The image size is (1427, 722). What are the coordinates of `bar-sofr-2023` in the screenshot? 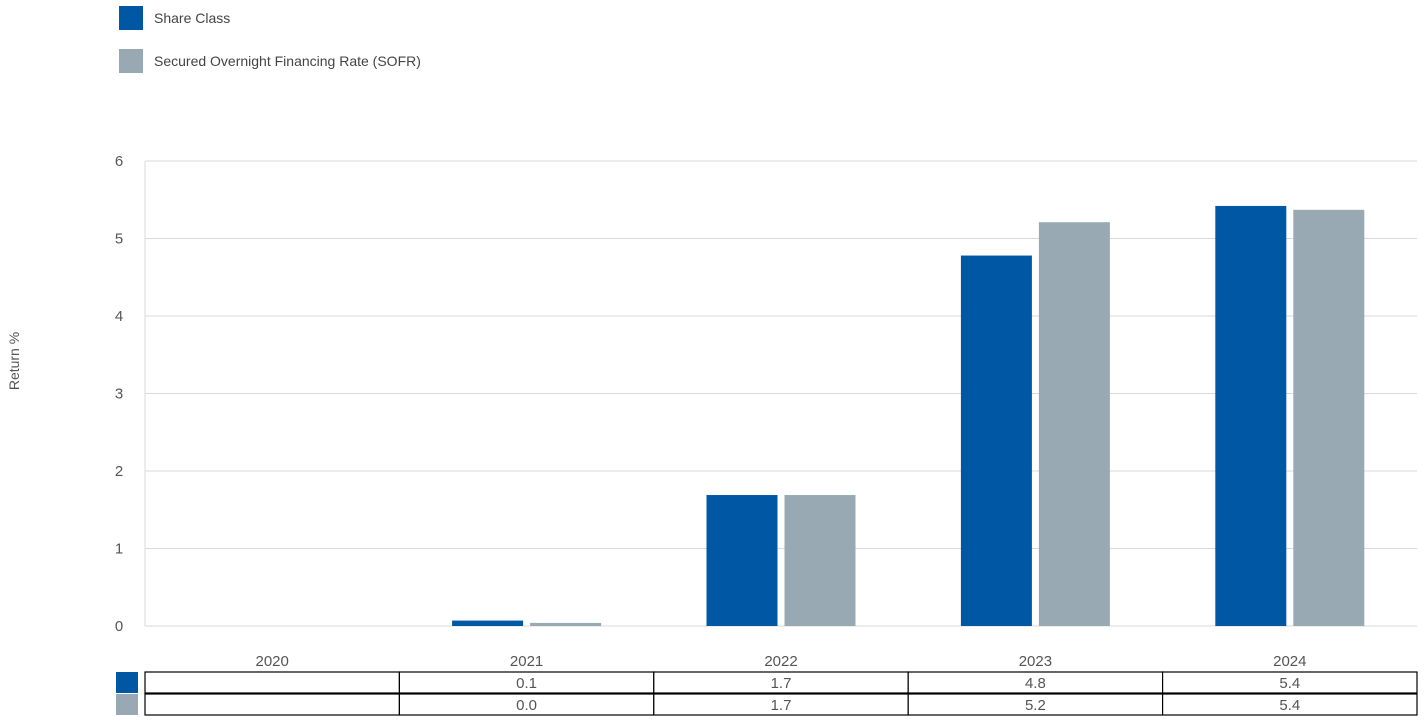 It's located at (1074, 424).